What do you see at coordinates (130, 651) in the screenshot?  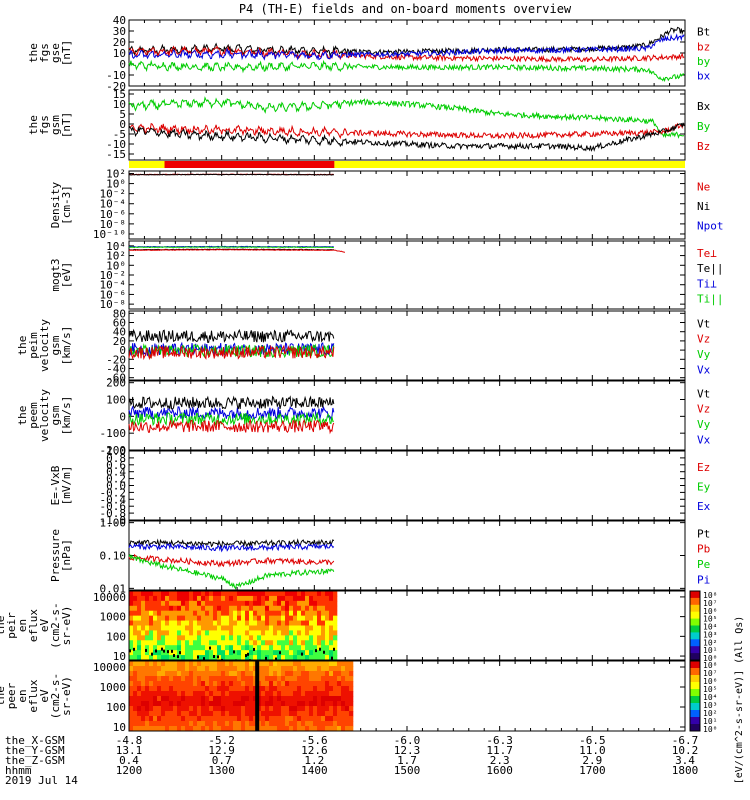 I see `spec-dropout-peir_spec` at bounding box center [130, 651].